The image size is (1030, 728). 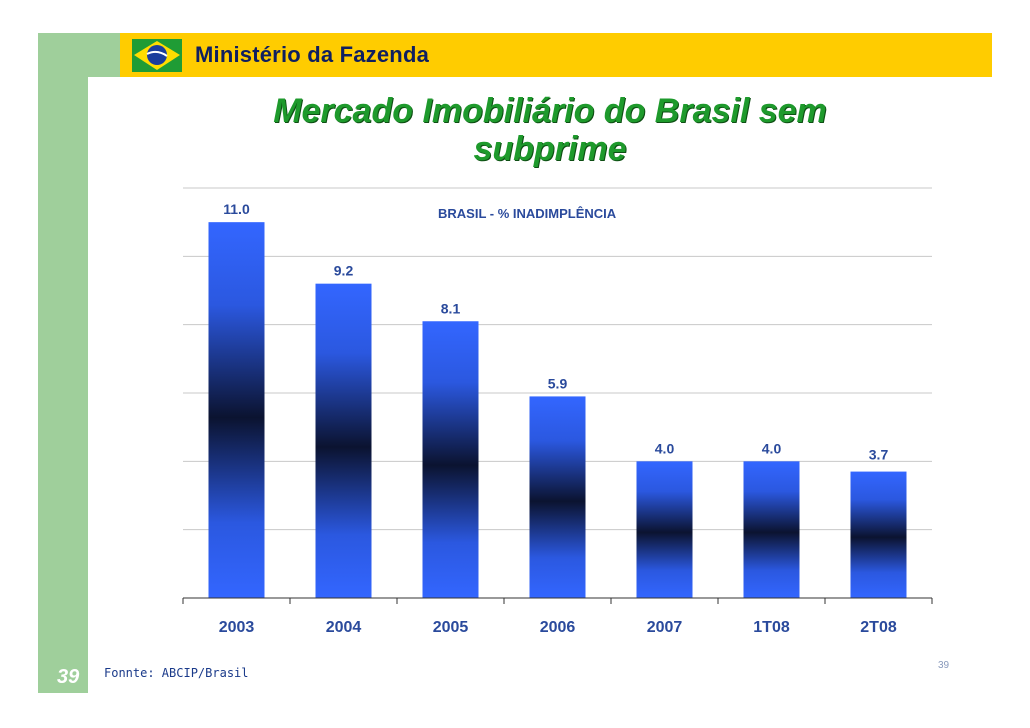 What do you see at coordinates (344, 271) in the screenshot?
I see `value-label-2004: 9.2` at bounding box center [344, 271].